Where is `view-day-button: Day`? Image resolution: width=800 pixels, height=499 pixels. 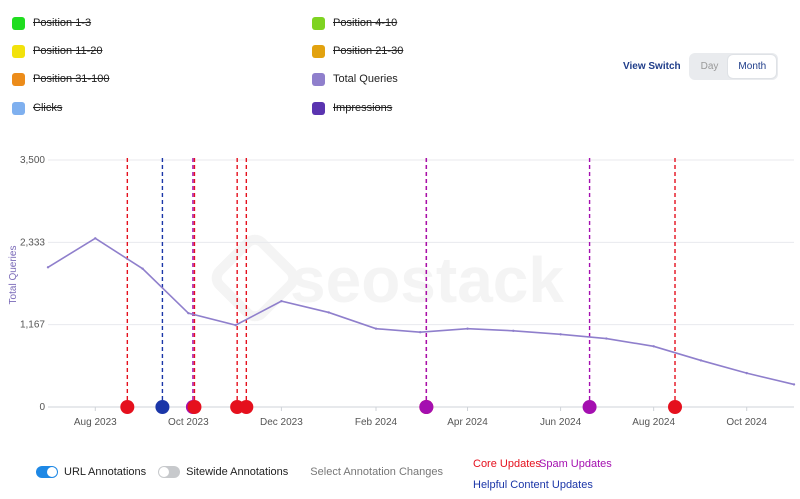 view-day-button: Day is located at coordinates (709, 66).